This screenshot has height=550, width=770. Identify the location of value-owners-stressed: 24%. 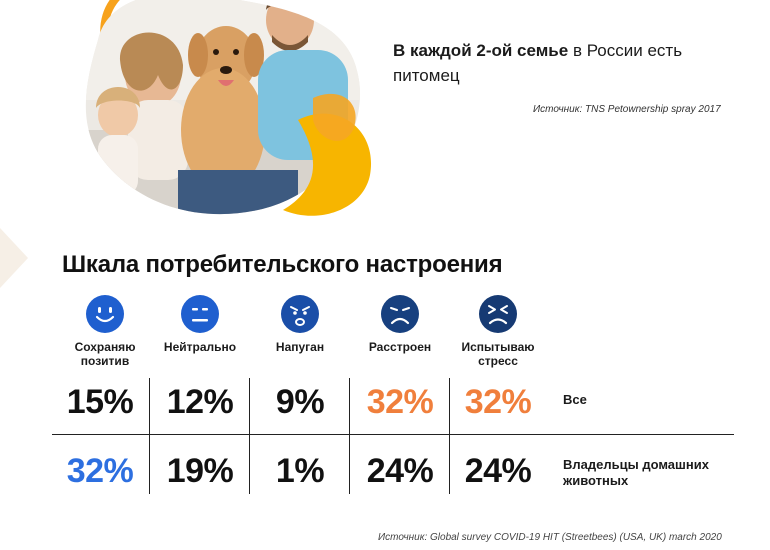
(498, 471).